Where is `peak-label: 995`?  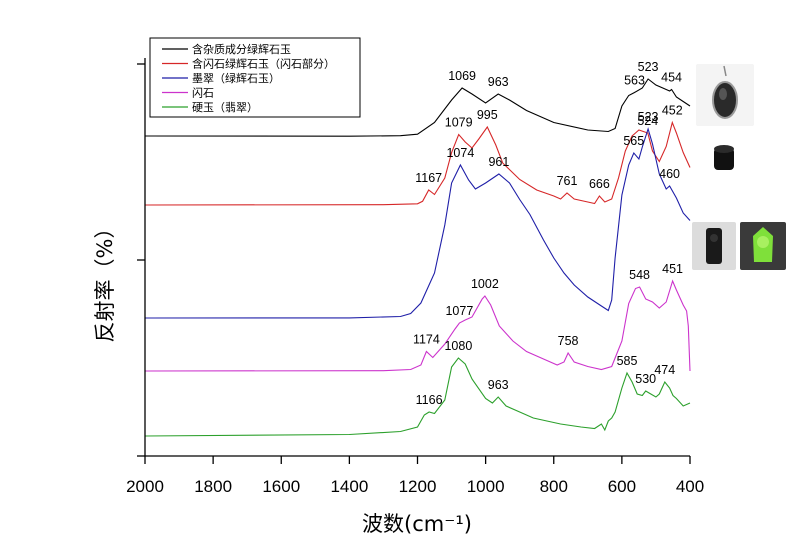
peak-label: 995 is located at coordinates (487, 115).